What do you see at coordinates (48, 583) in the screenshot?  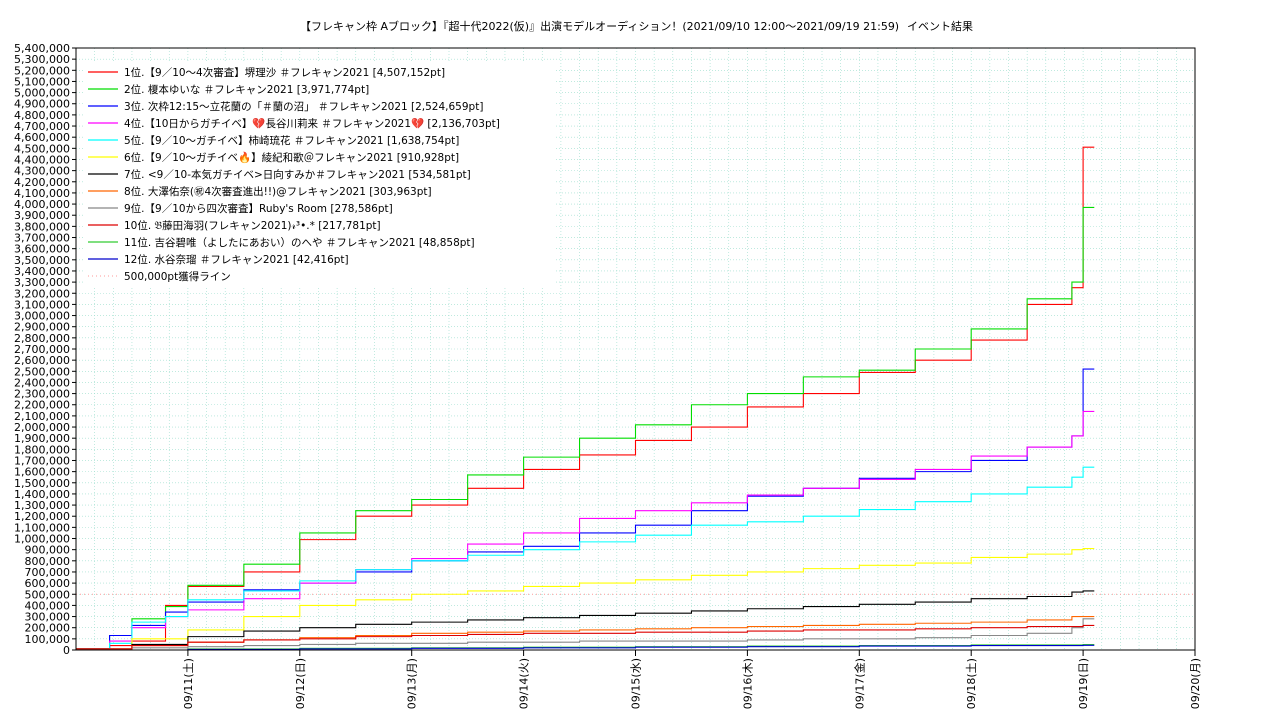 I see `y-tick-label: 600,000` at bounding box center [48, 583].